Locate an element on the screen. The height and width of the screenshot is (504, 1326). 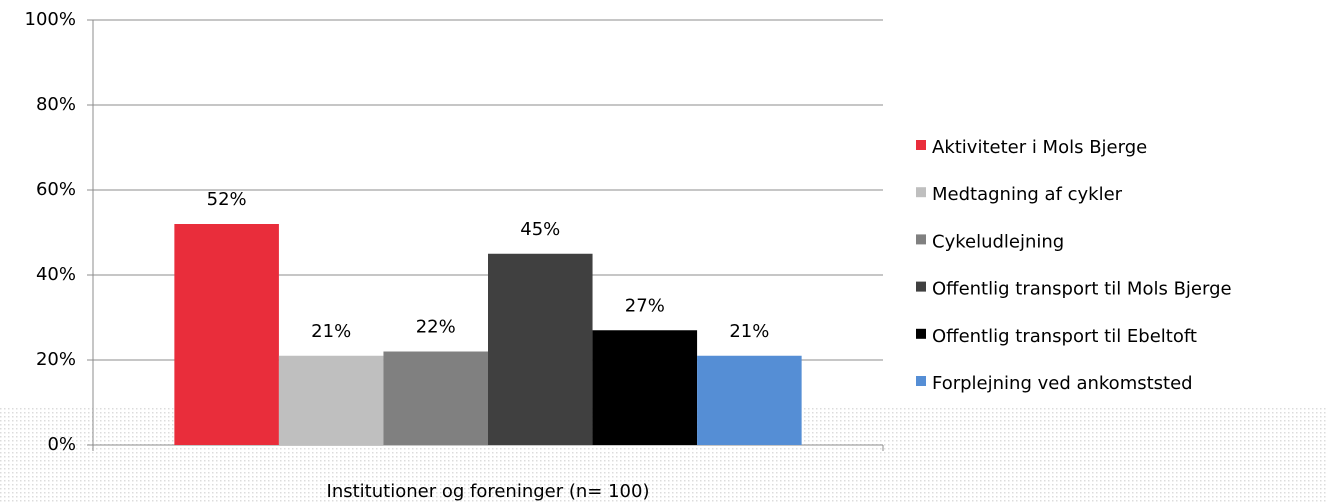
y-tick-label: 0% is located at coordinates (61, 444).